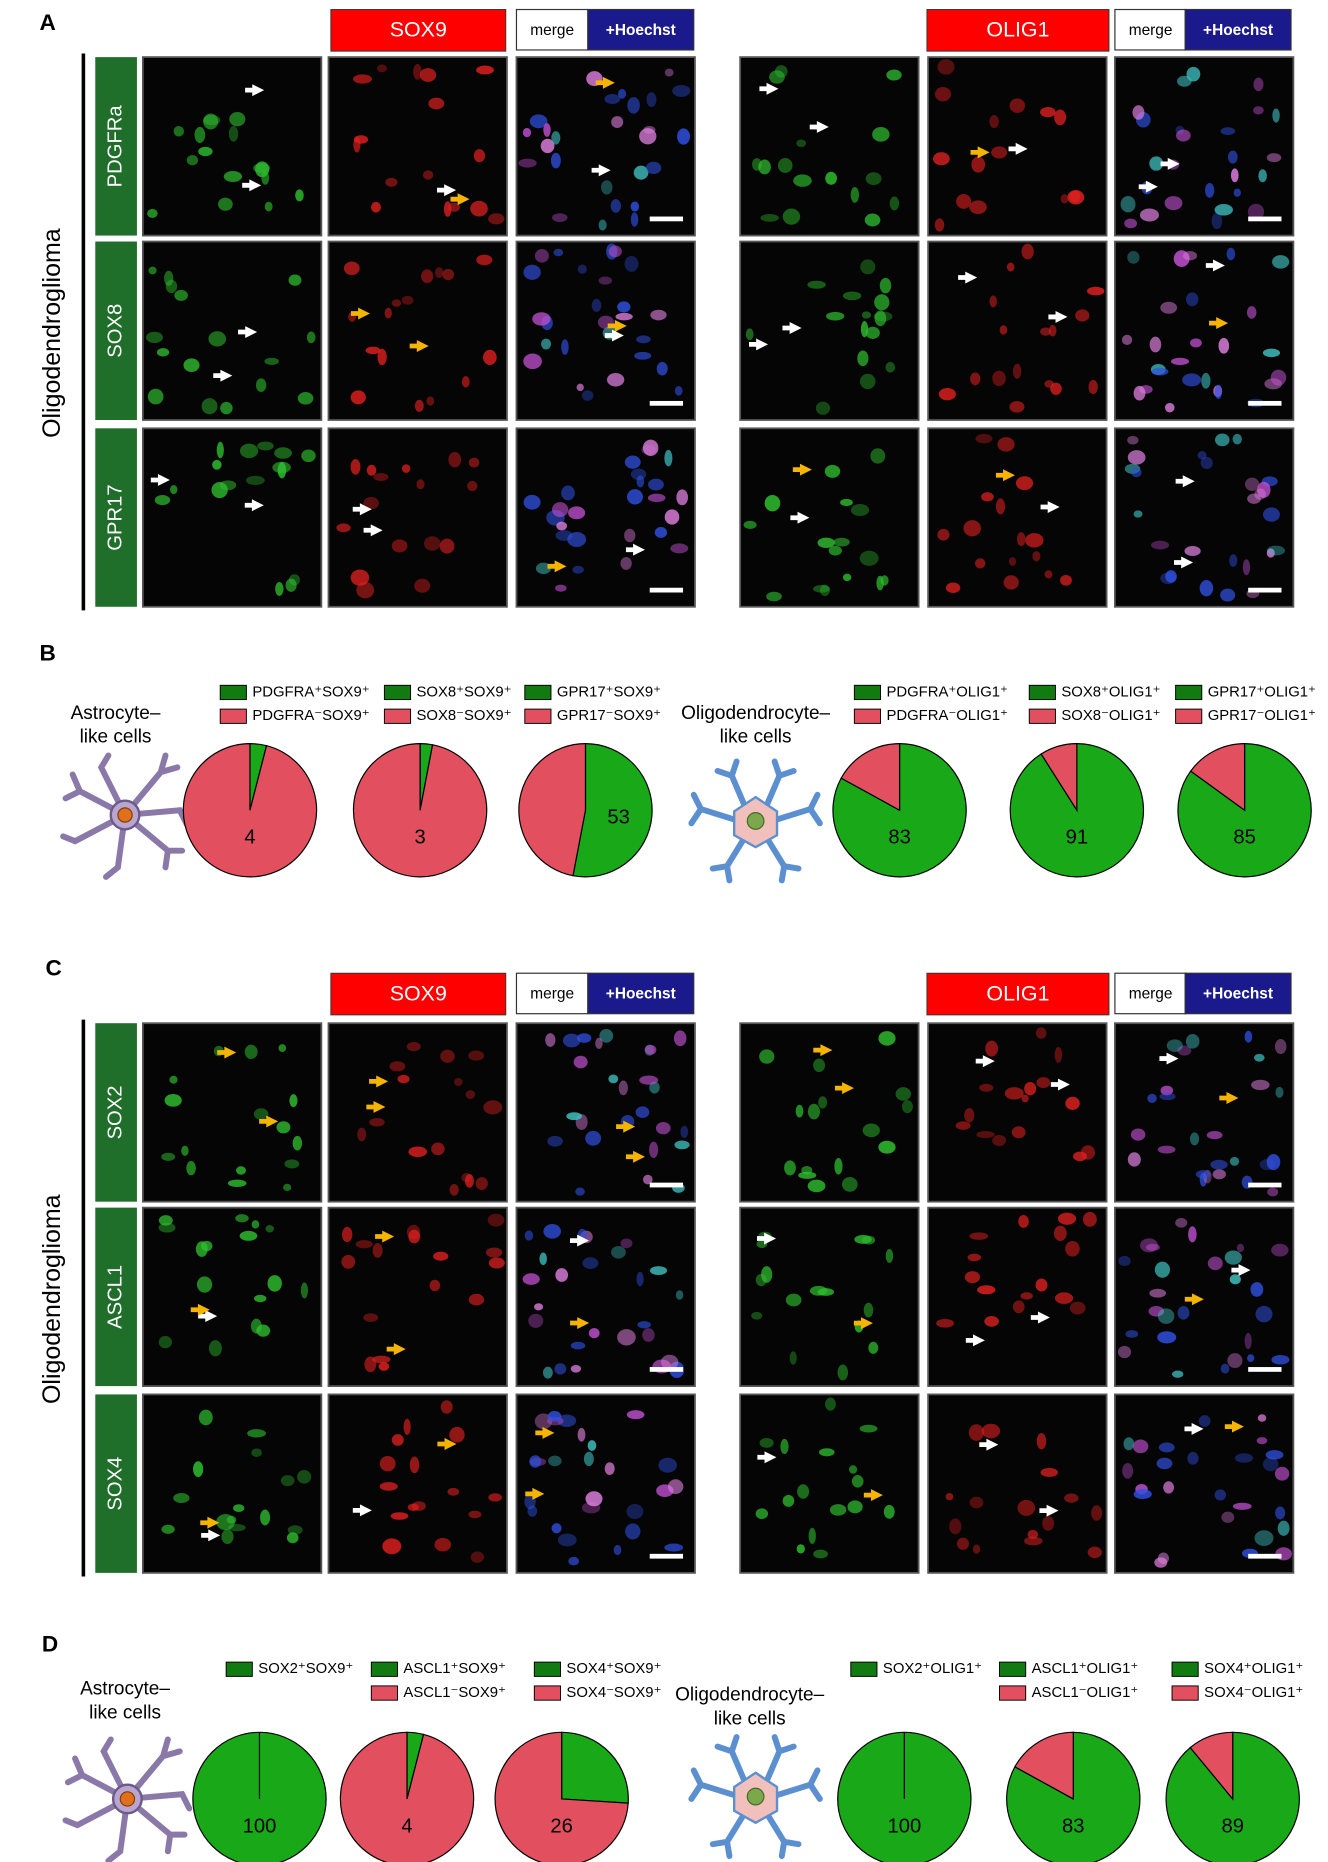  Describe the element at coordinates (125, 816) in the screenshot. I see `astrocyte-icon` at that location.